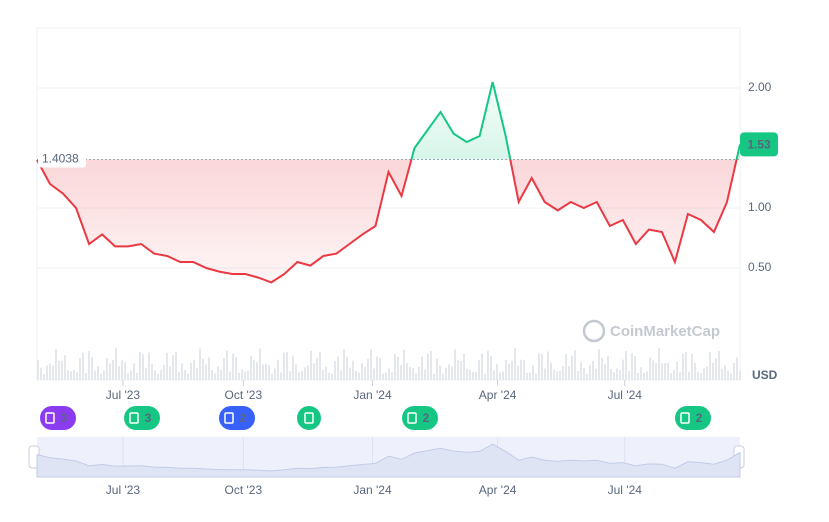 This screenshot has height=522, width=829. Describe the element at coordinates (389, 364) in the screenshot. I see `volume` at that location.